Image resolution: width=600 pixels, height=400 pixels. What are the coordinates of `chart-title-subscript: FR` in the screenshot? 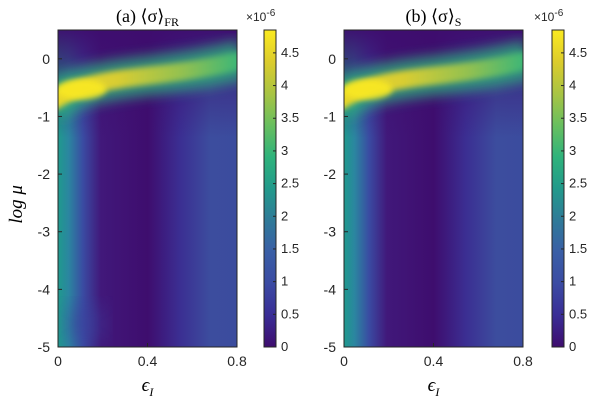 It's located at (171, 22).